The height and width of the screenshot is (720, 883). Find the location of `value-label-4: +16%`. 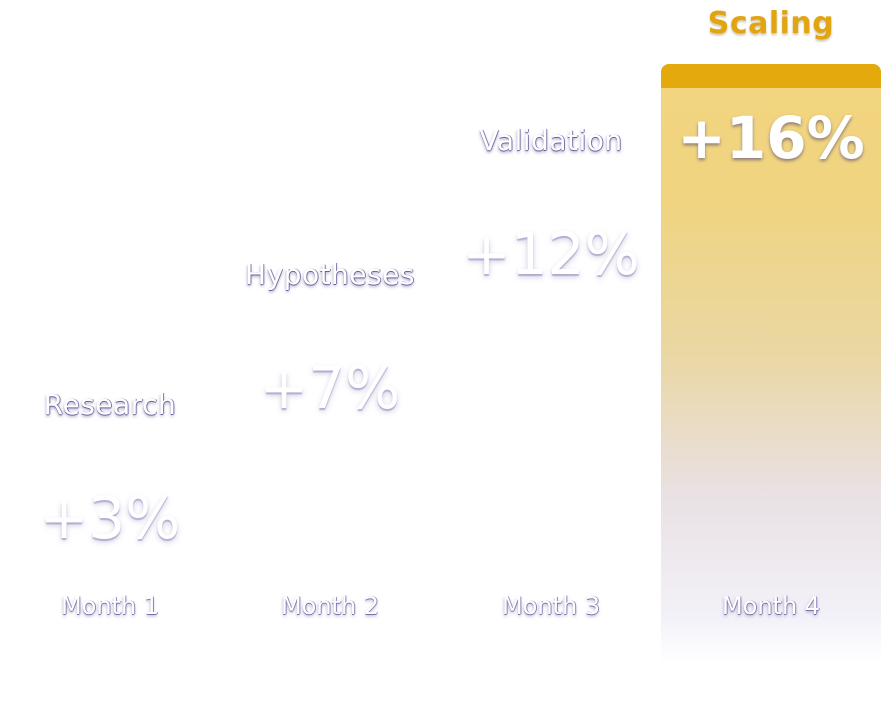

value-label-4: +16% is located at coordinates (771, 138).